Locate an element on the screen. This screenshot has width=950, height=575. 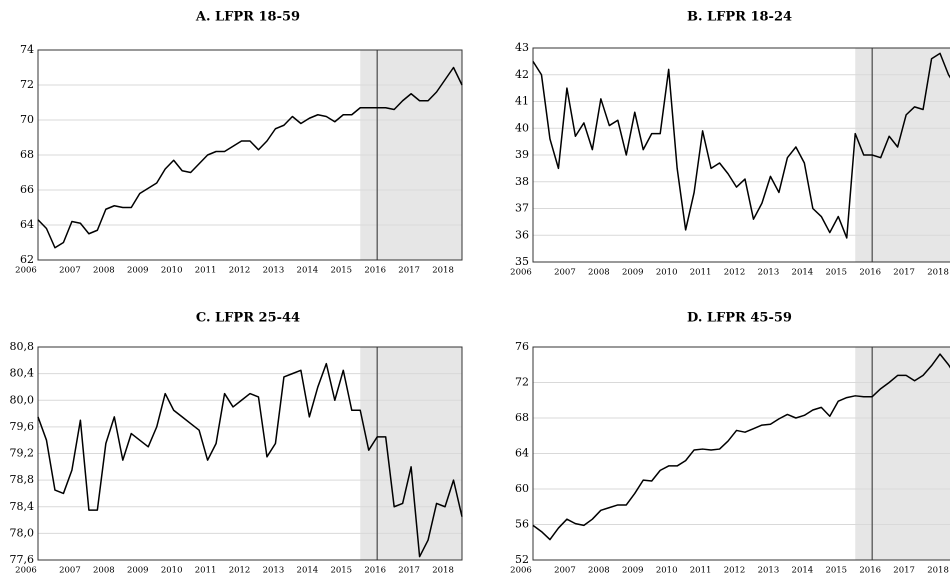
y-tick-label: 78,8 is located at coordinates (22, 479).